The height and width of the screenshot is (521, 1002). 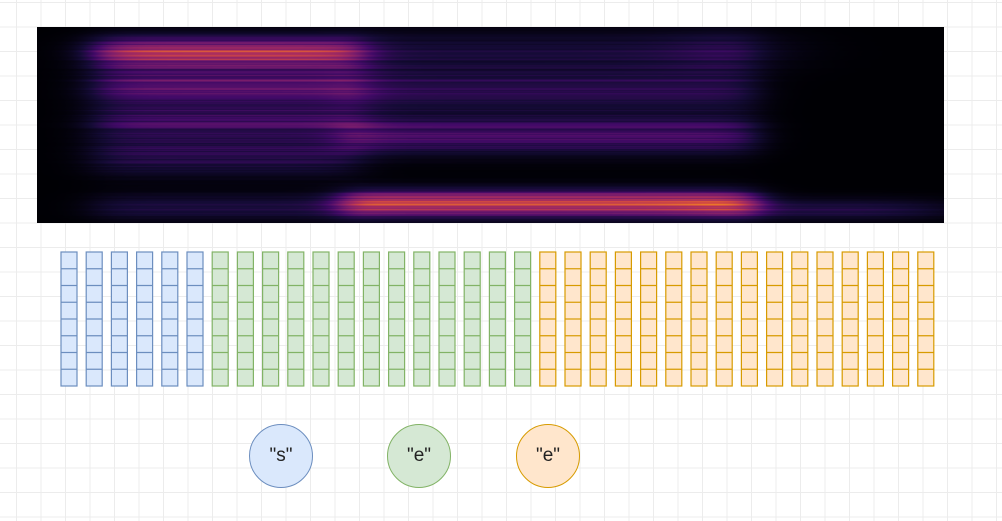 I want to click on token-circle-e-2: "e", so click(x=548, y=456).